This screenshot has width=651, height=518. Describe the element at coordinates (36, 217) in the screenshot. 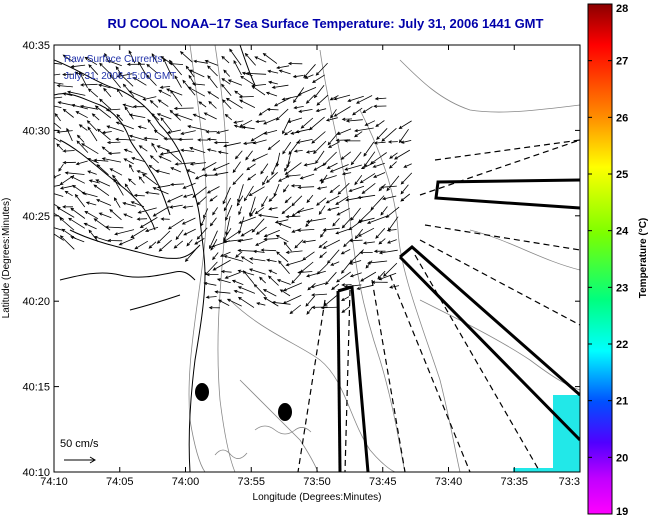

I see `y-tick-label: 40:25` at that location.